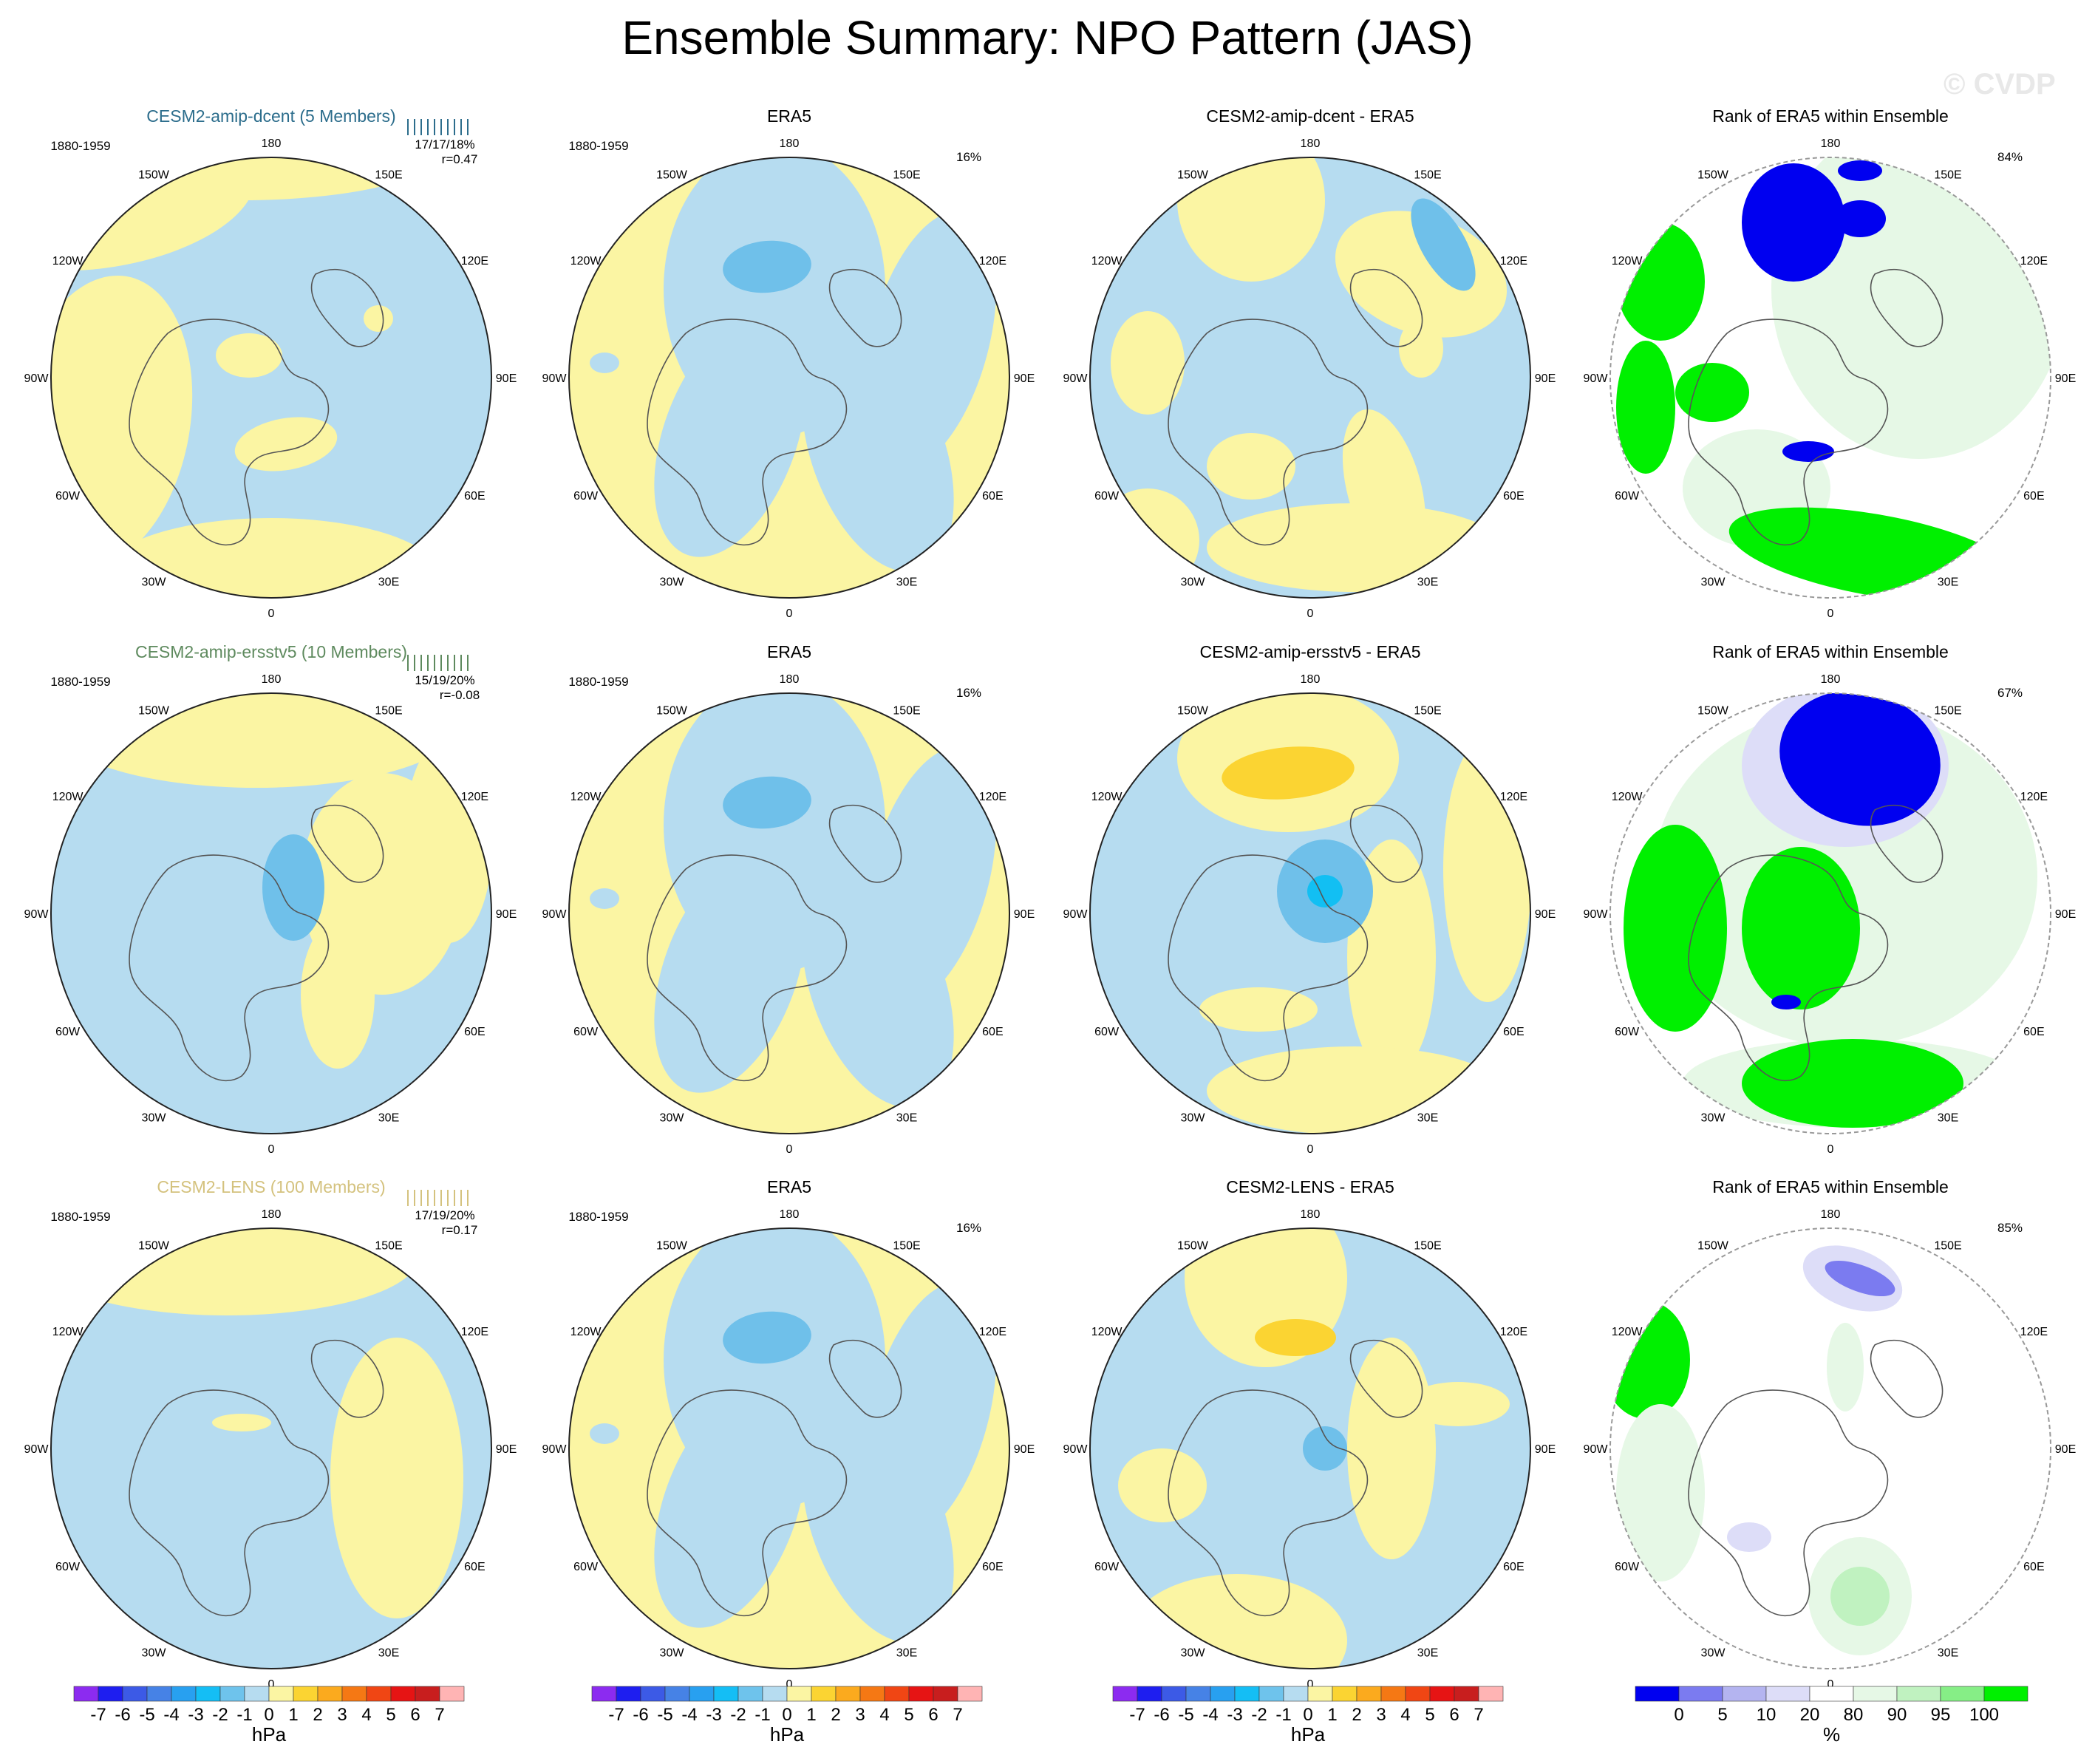  Describe the element at coordinates (1309, 651) in the screenshot. I see `panel-title: CESM2-amip-ersstv5 - ERA5` at that location.